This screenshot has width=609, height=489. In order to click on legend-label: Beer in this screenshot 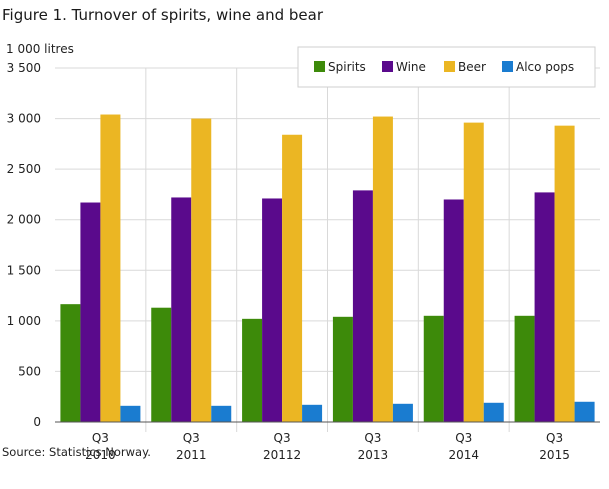, I will do `click(472, 67)`.